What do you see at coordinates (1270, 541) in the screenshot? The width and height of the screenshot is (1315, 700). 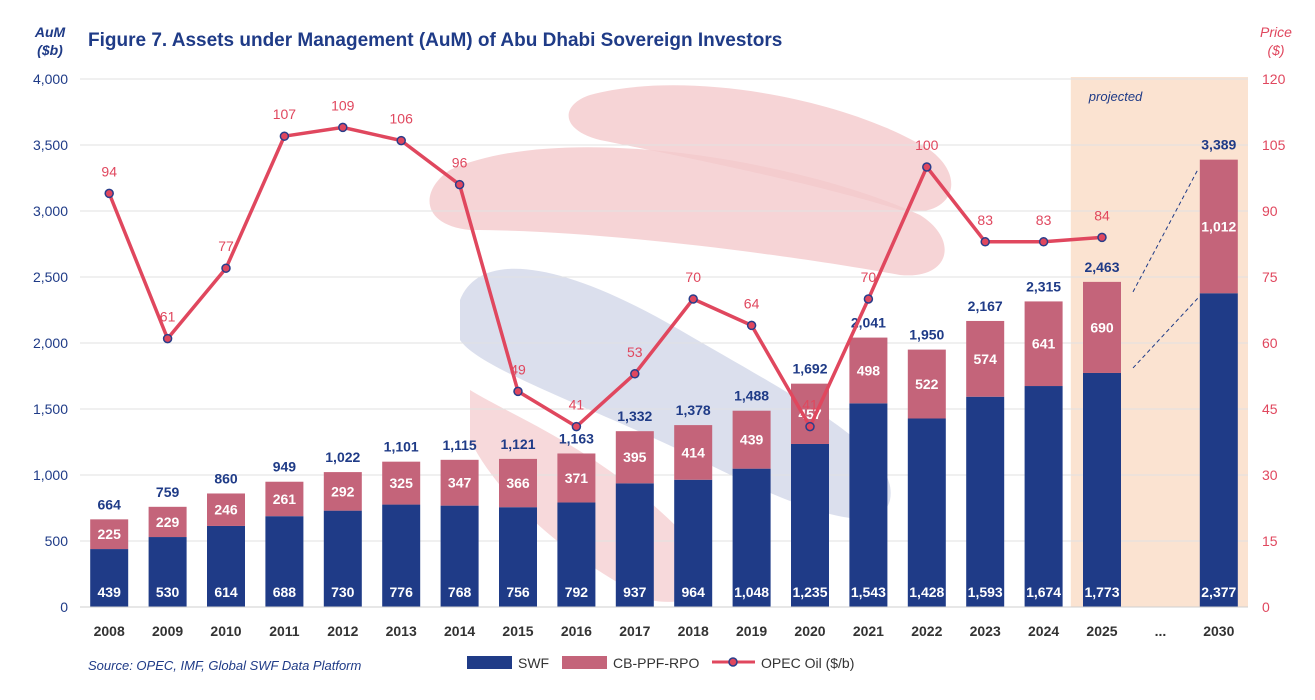 I see `y-tick-right: 15` at bounding box center [1270, 541].